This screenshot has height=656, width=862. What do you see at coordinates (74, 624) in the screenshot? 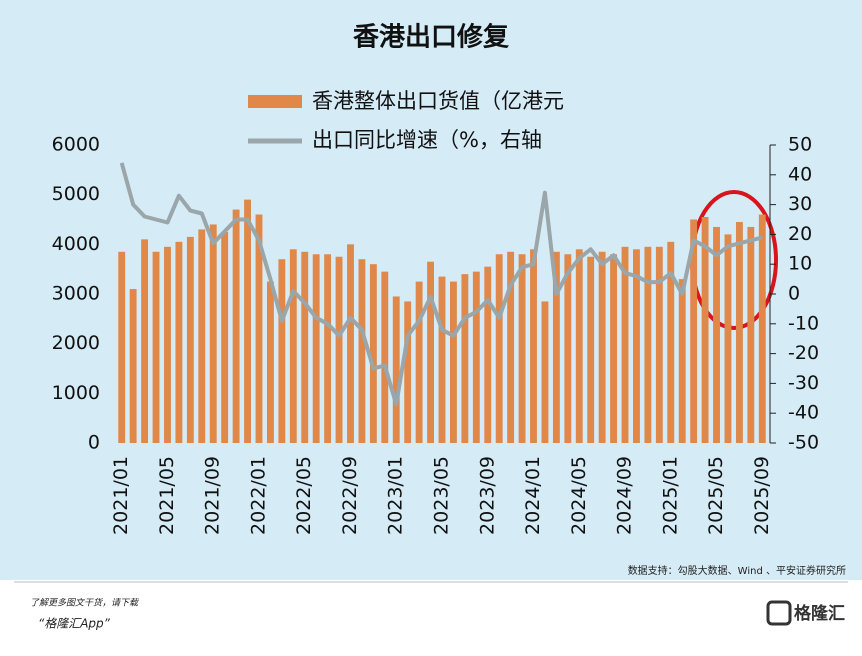
I see `footer-text: “格隆汇App”` at bounding box center [74, 624].